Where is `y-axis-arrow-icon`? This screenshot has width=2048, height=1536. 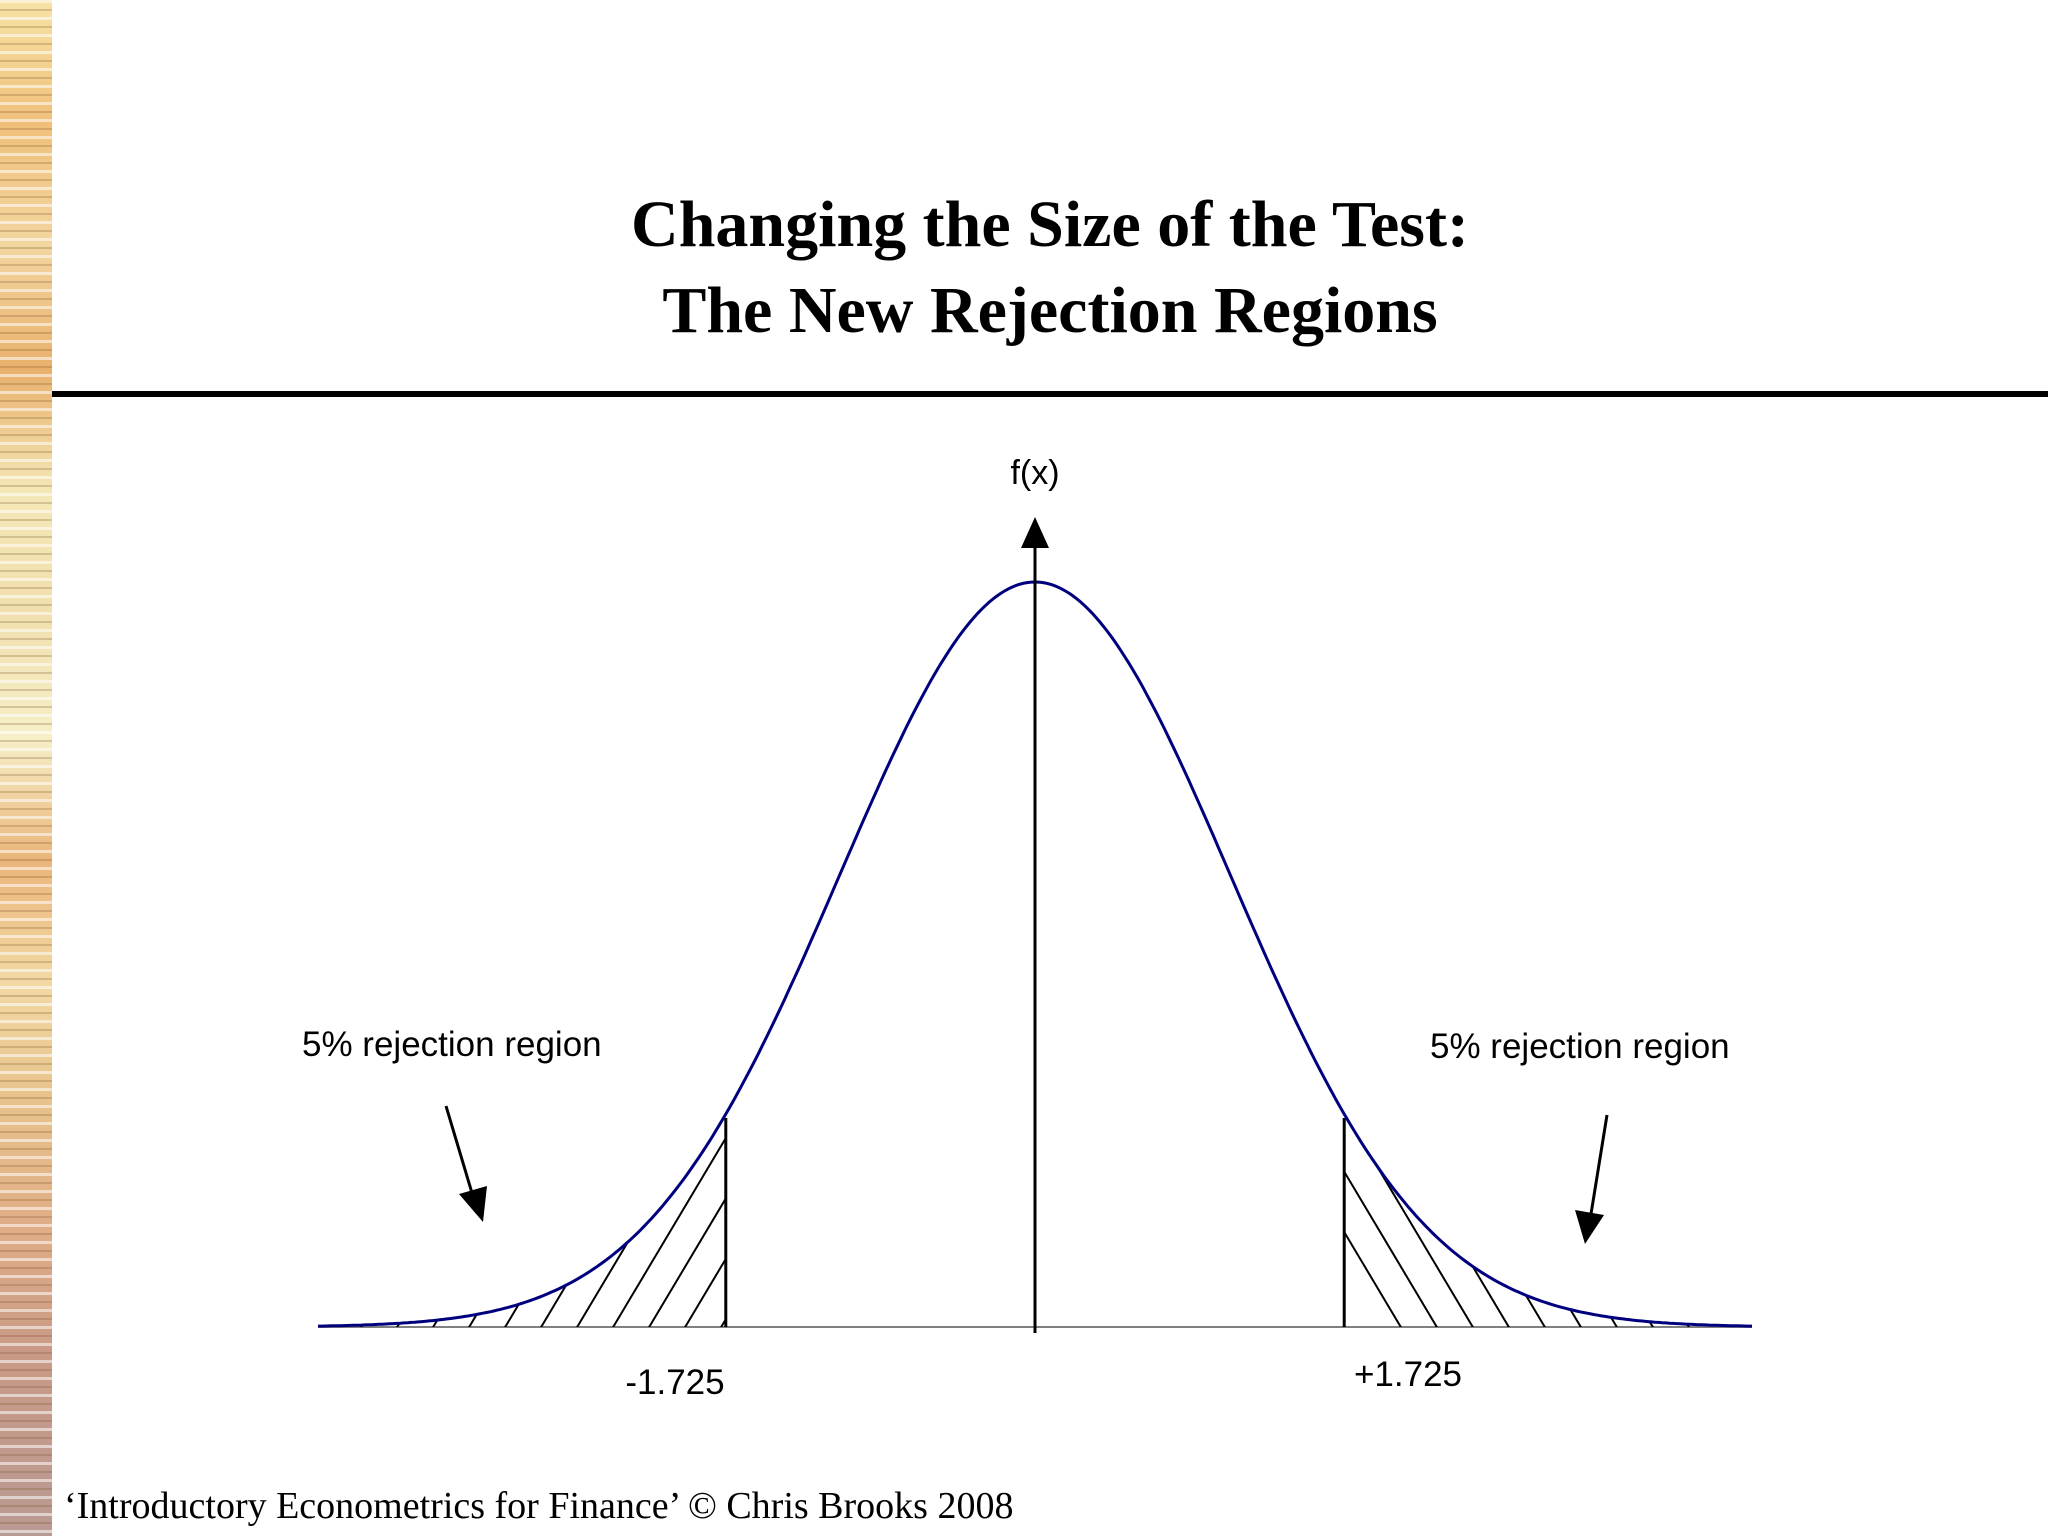 y-axis-arrow-icon is located at coordinates (1035, 532).